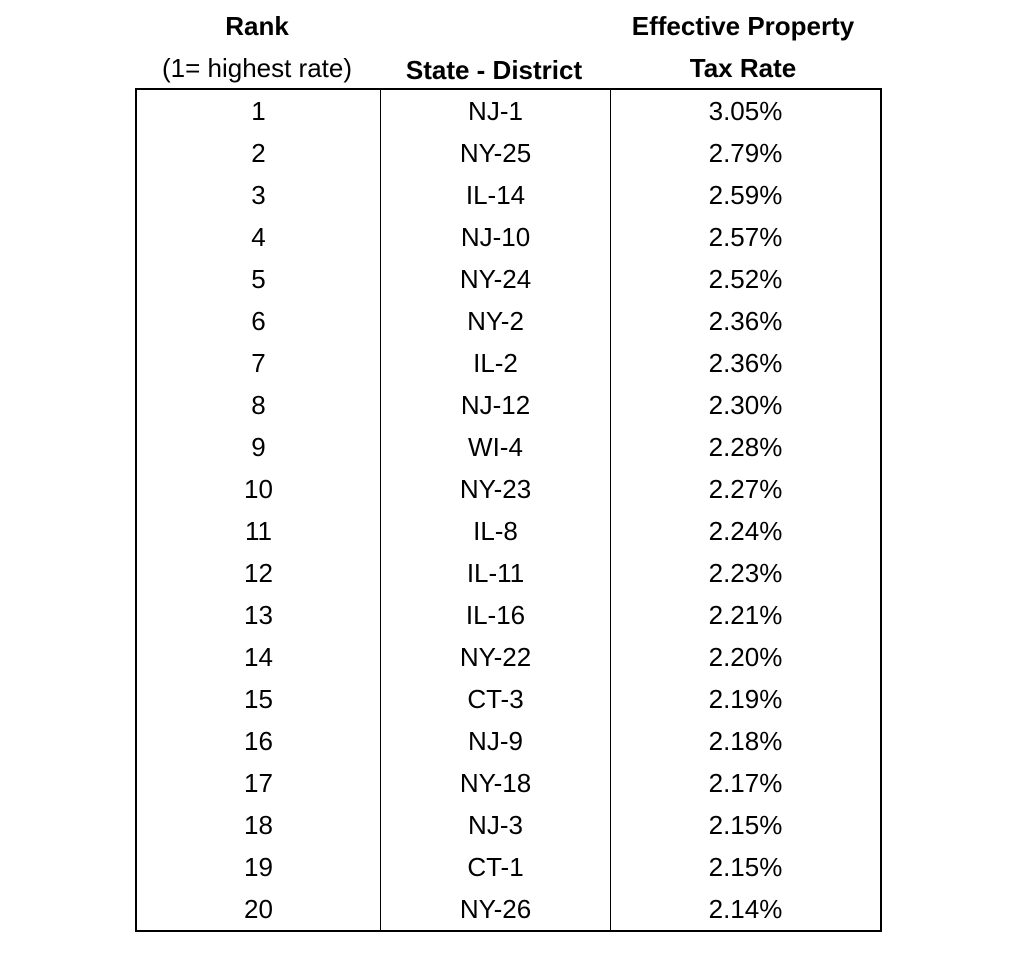  Describe the element at coordinates (495, 153) in the screenshot. I see `district-cell: NY-25` at that location.